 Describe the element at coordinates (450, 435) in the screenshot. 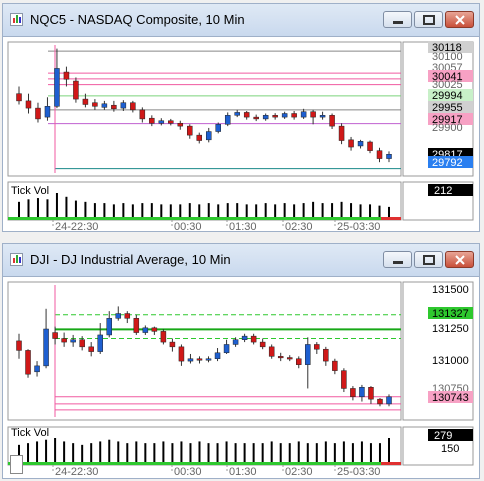

I see `volume-value-bg` at that location.